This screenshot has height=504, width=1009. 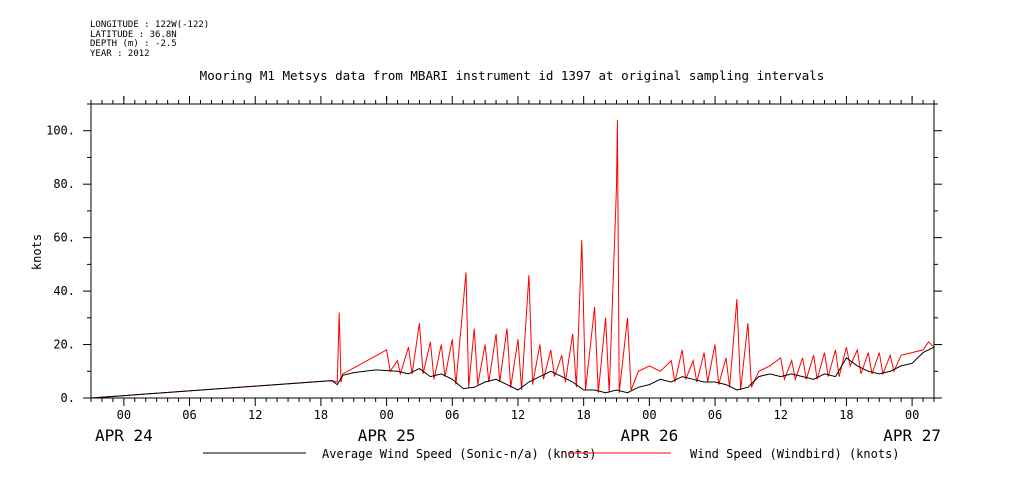 What do you see at coordinates (133, 34) in the screenshot?
I see `meta-latitude: LATITUDE : 36.8N` at bounding box center [133, 34].